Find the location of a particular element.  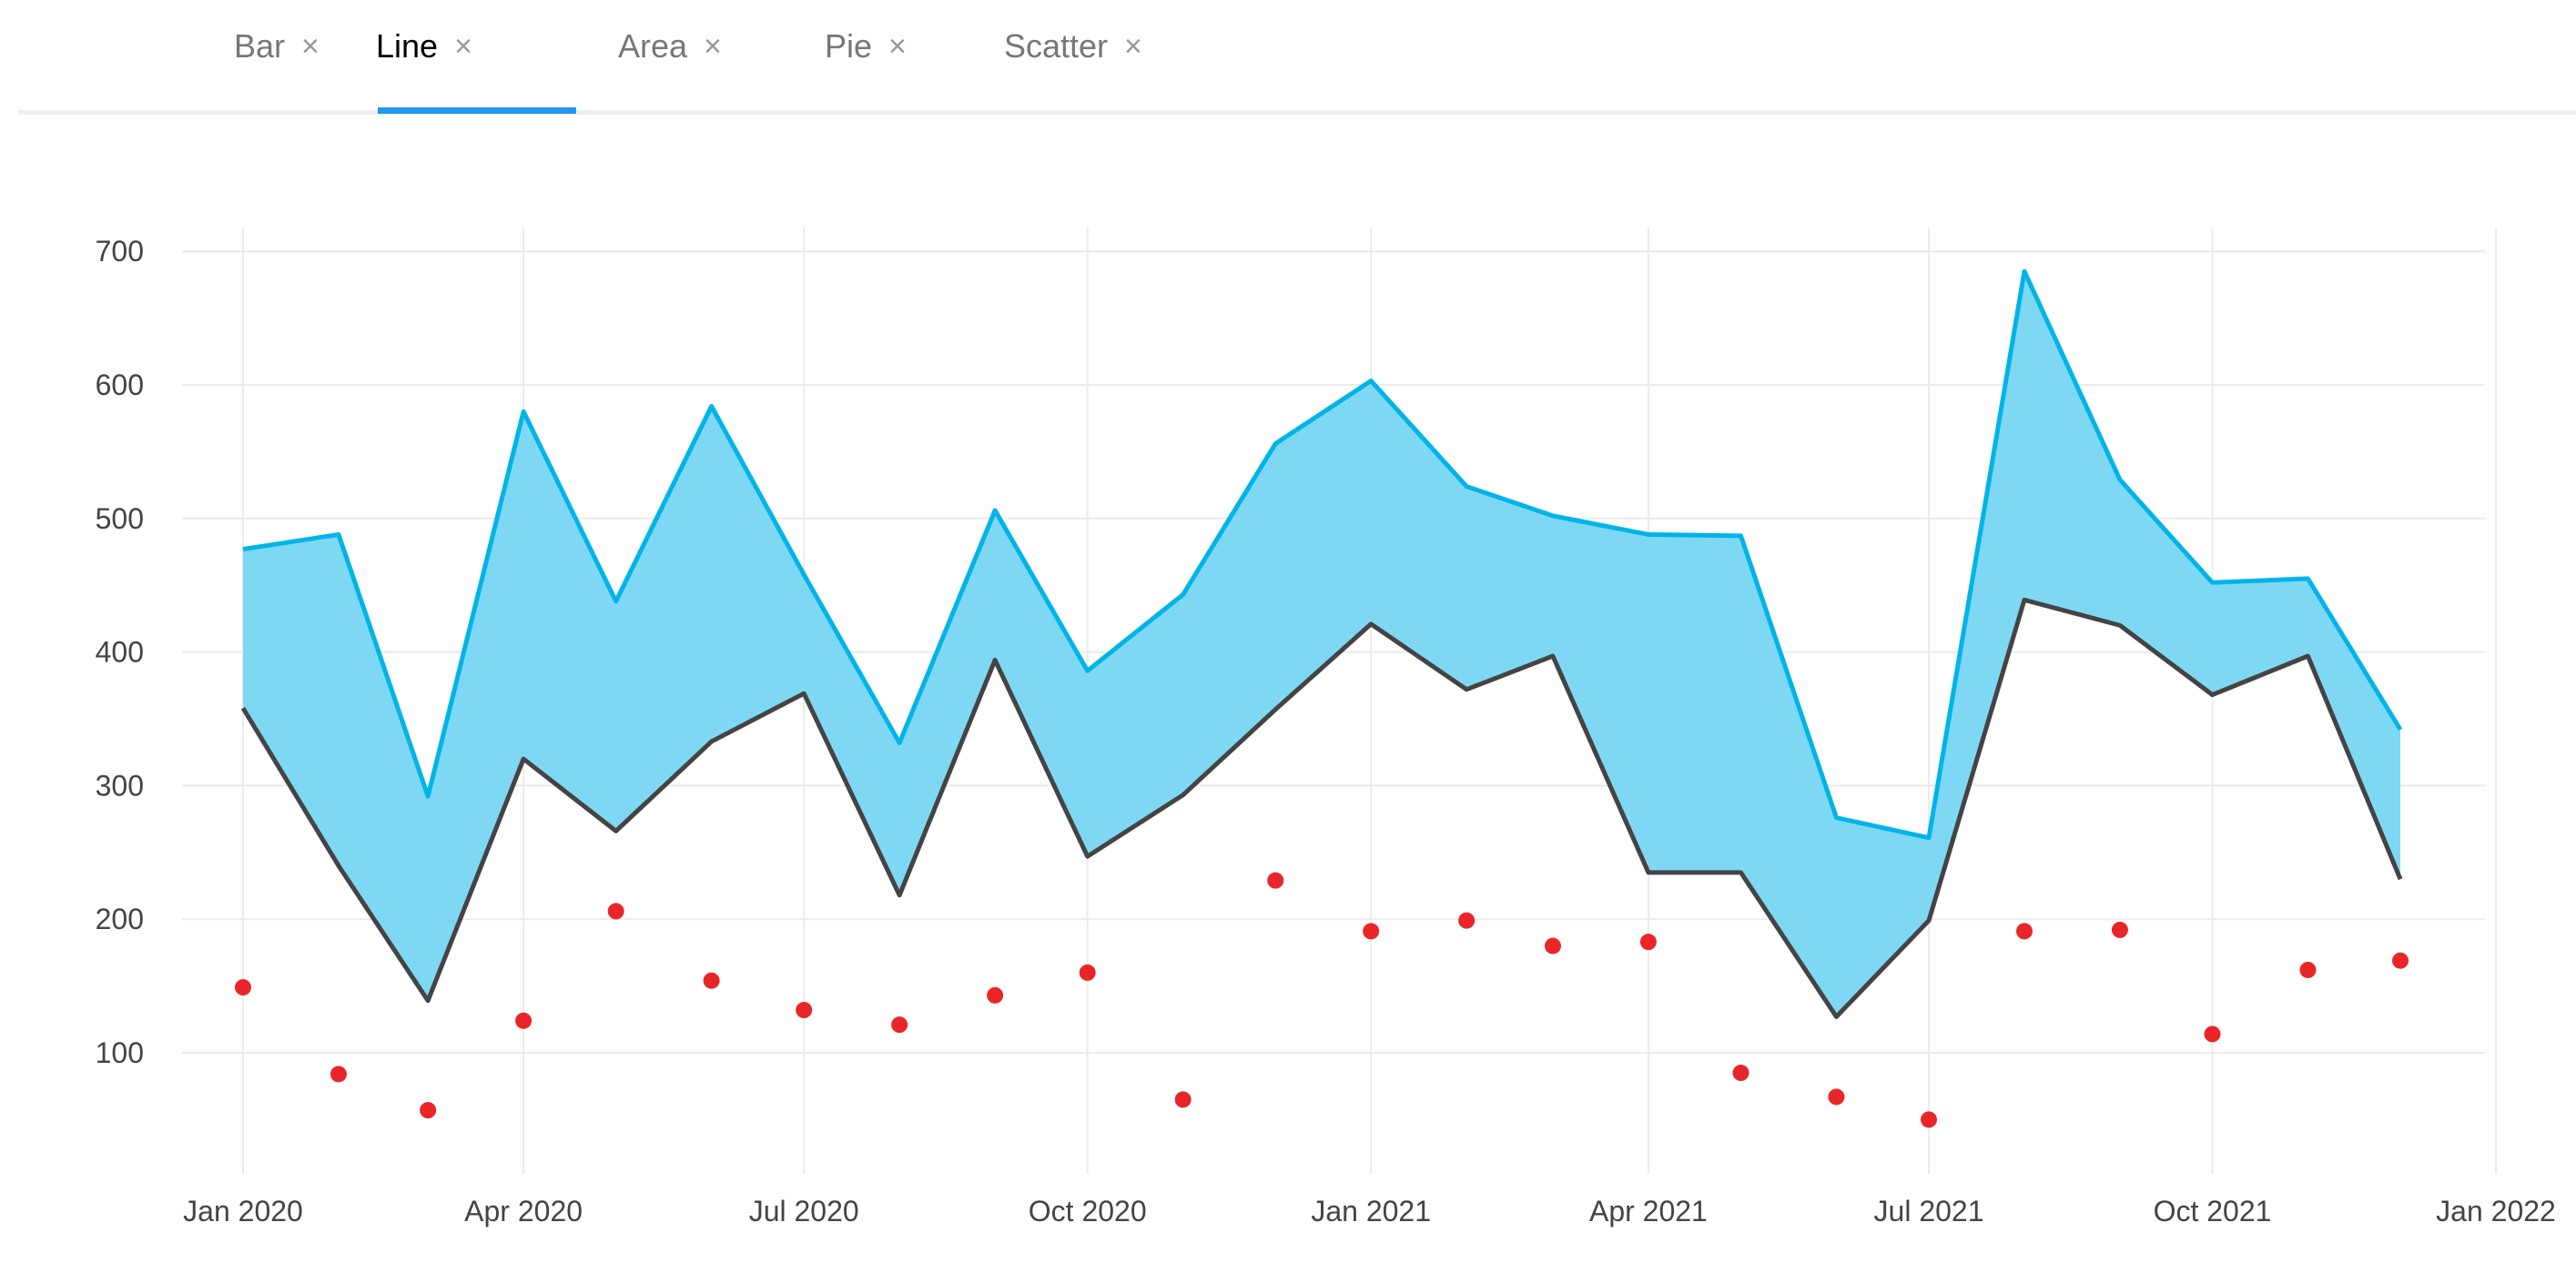

tab-bar: Bar × is located at coordinates (276, 46).